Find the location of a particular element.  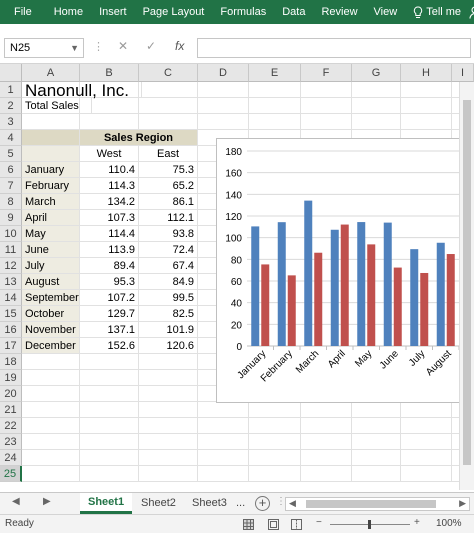

sheet-tab-sheet2: Sheet2 is located at coordinates (158, 503).